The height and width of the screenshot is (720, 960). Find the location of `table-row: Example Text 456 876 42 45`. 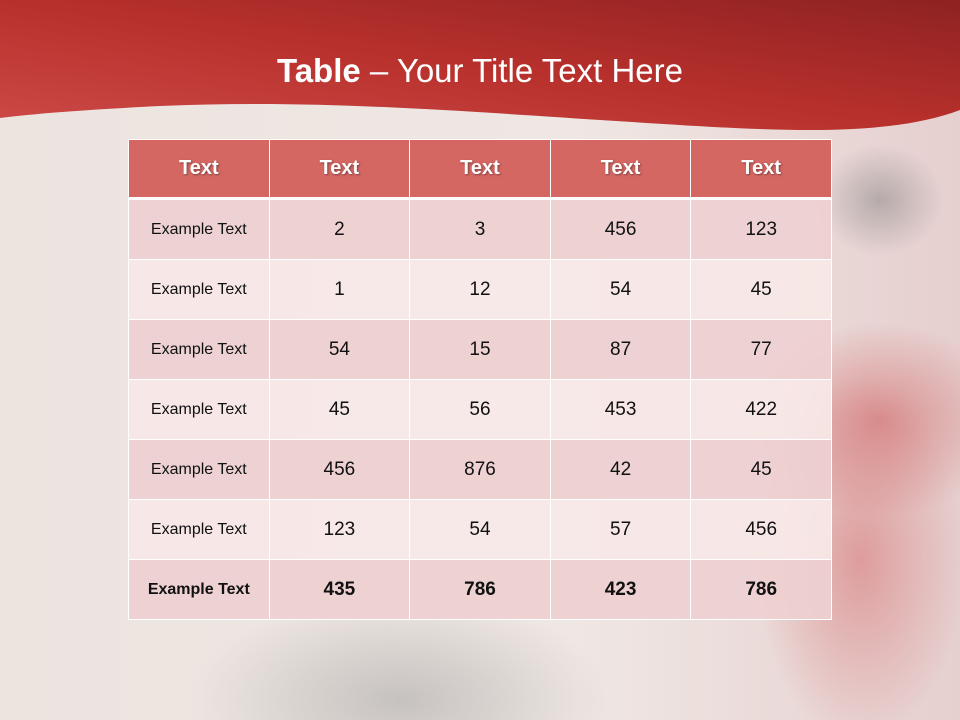

table-row: Example Text 456 876 42 45 is located at coordinates (480, 469).